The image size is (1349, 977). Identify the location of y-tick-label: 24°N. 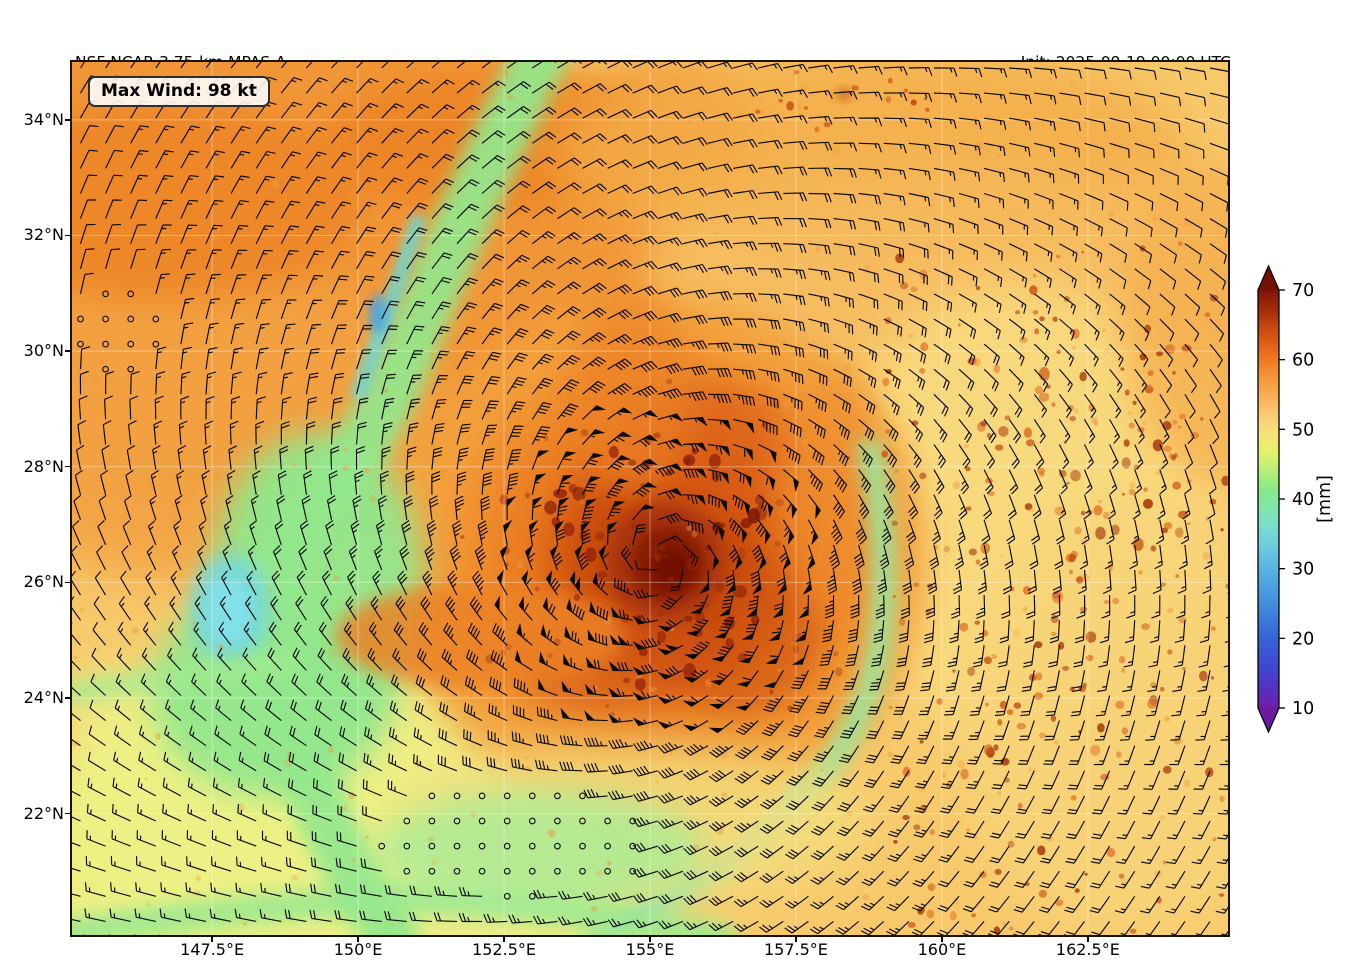
(43, 697).